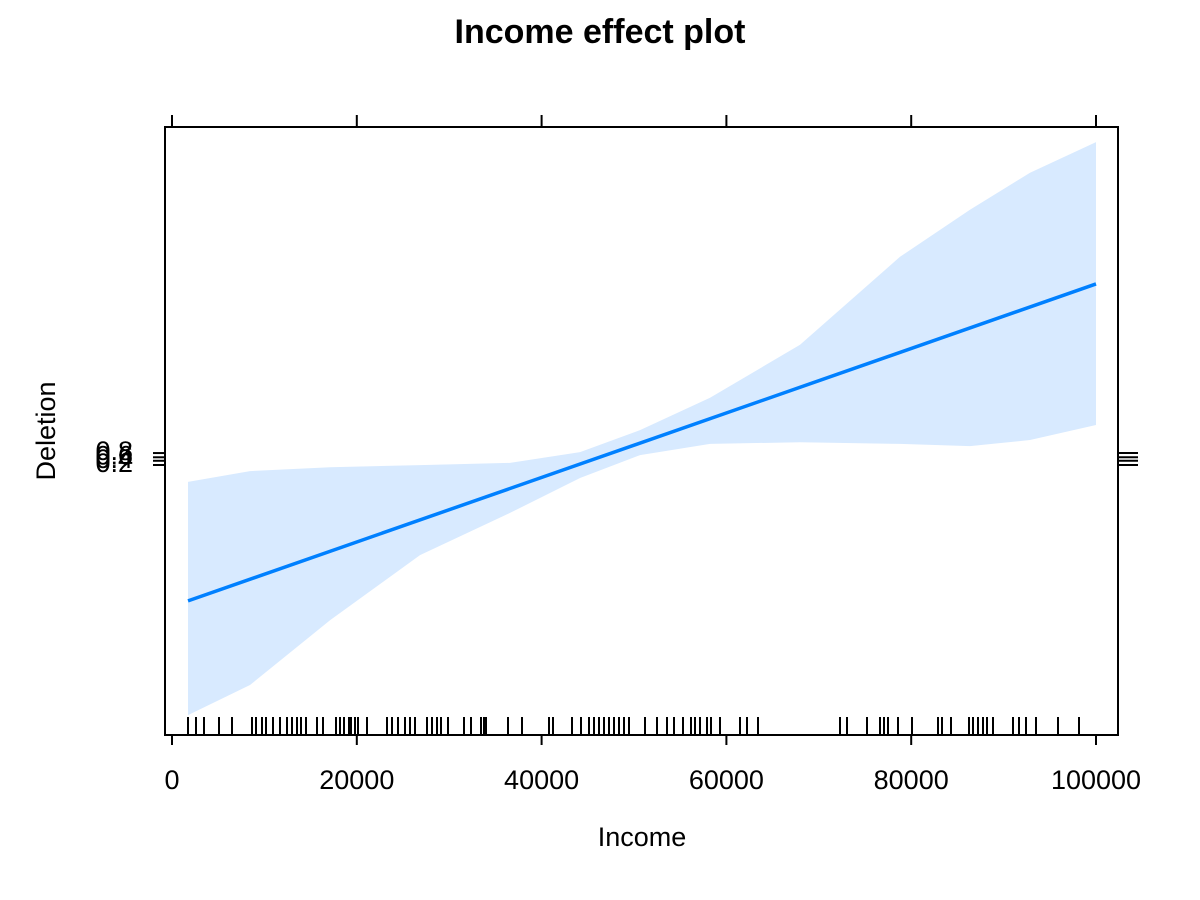 The image size is (1200, 900). What do you see at coordinates (114, 455) in the screenshot?
I see `y-tick-label: 0.6` at bounding box center [114, 455].